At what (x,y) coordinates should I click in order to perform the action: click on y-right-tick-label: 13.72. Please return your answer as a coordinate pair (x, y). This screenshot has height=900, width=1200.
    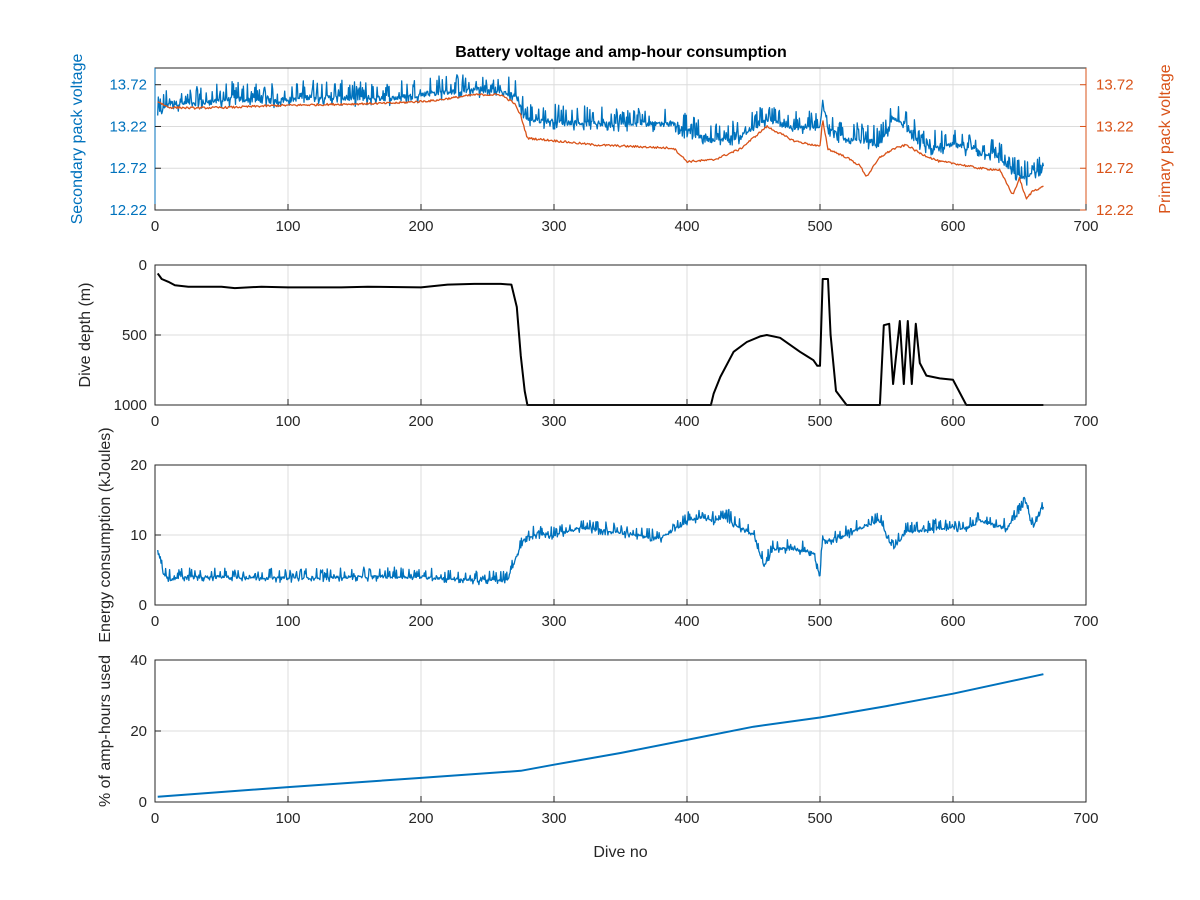
    Looking at the image, I should click on (1115, 85).